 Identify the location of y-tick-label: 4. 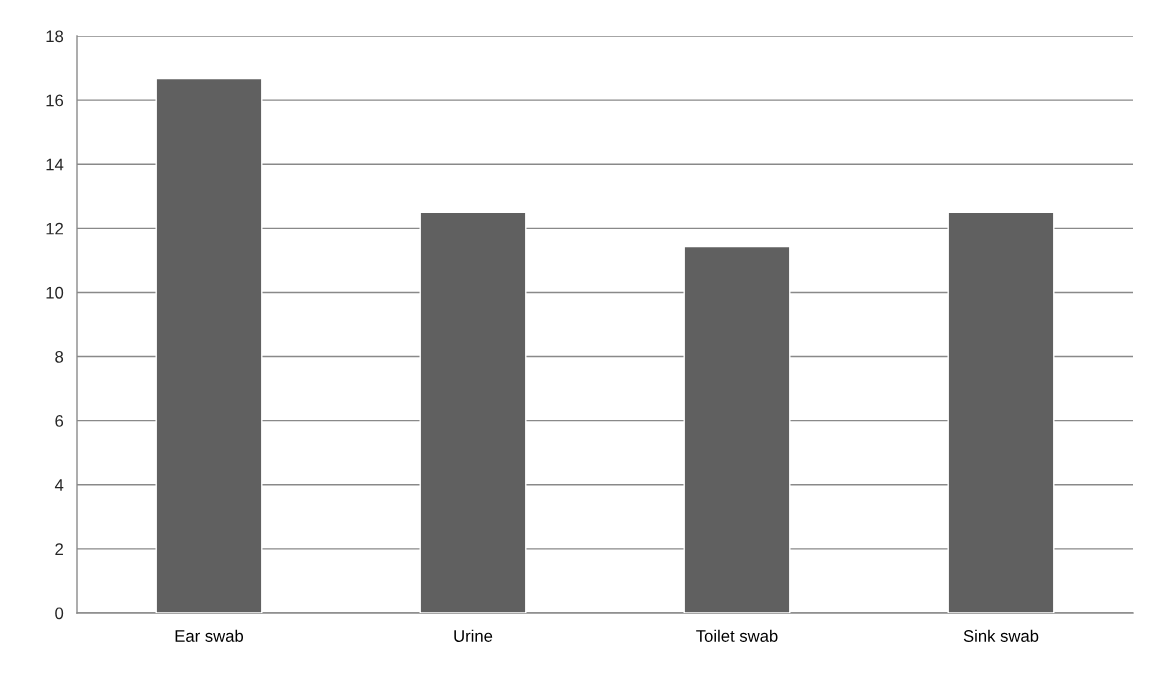
(59, 485).